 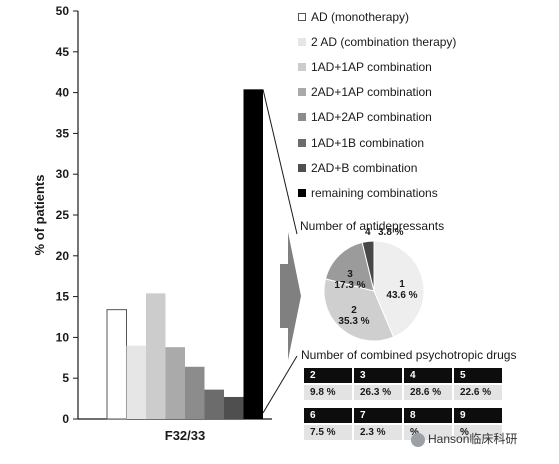 I want to click on connector-line-top, so click(x=280, y=162).